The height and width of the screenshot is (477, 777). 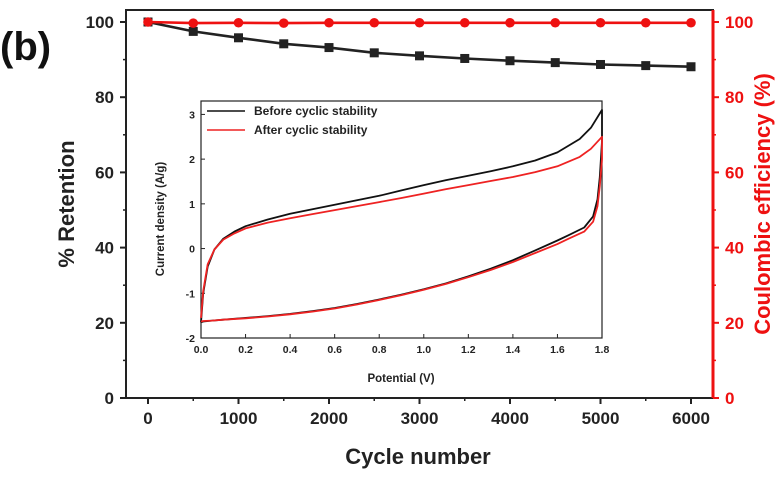 What do you see at coordinates (192, 115) in the screenshot?
I see `inset-y-tick-label: 3` at bounding box center [192, 115].